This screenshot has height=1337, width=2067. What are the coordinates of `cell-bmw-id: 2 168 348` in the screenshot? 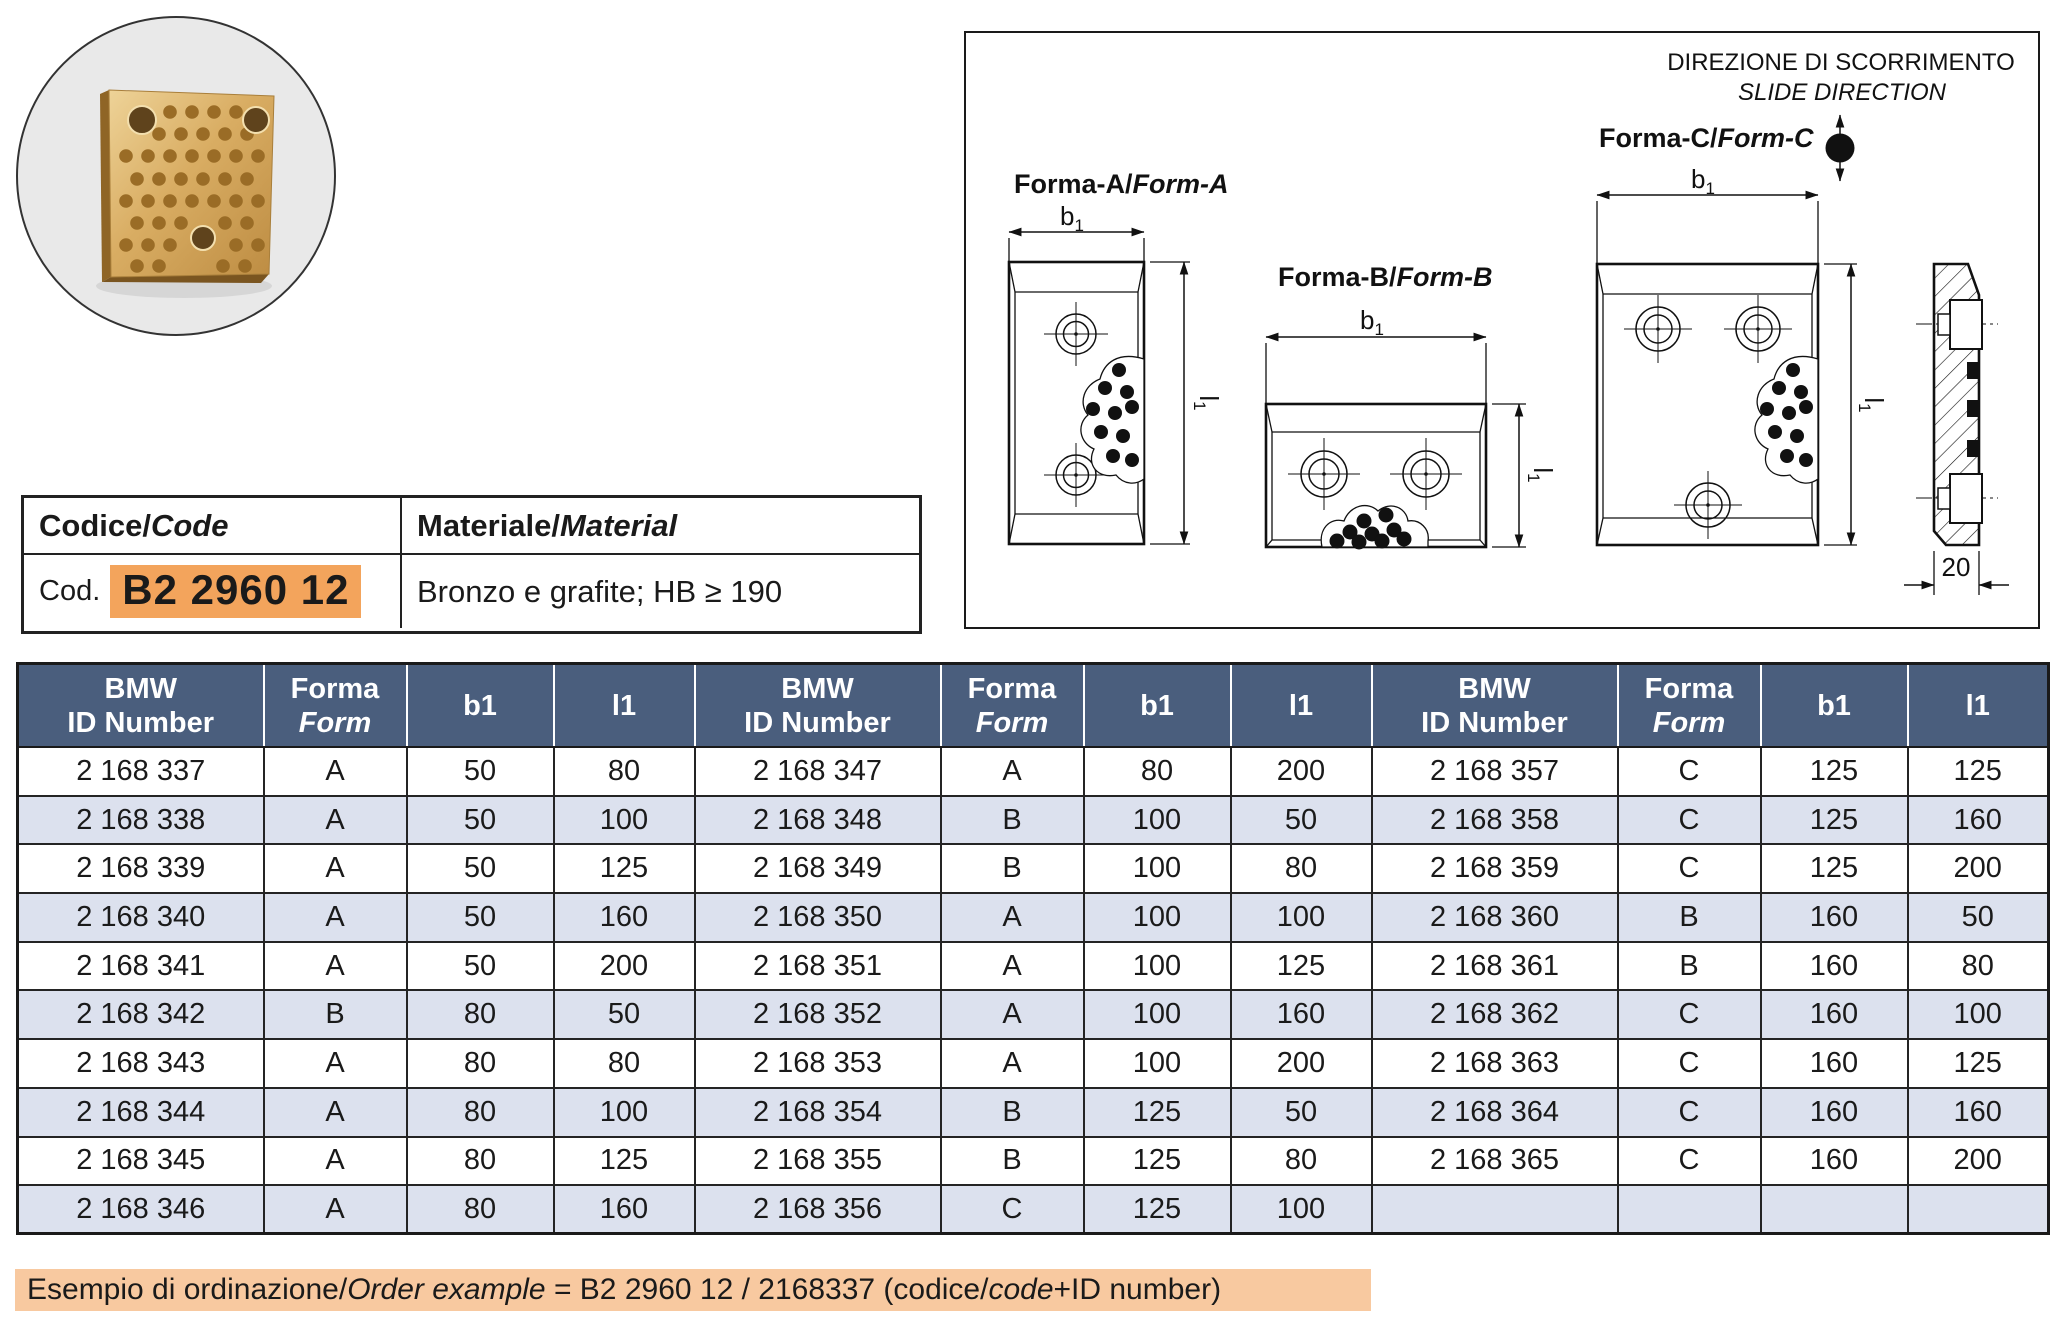 It's located at (817, 820).